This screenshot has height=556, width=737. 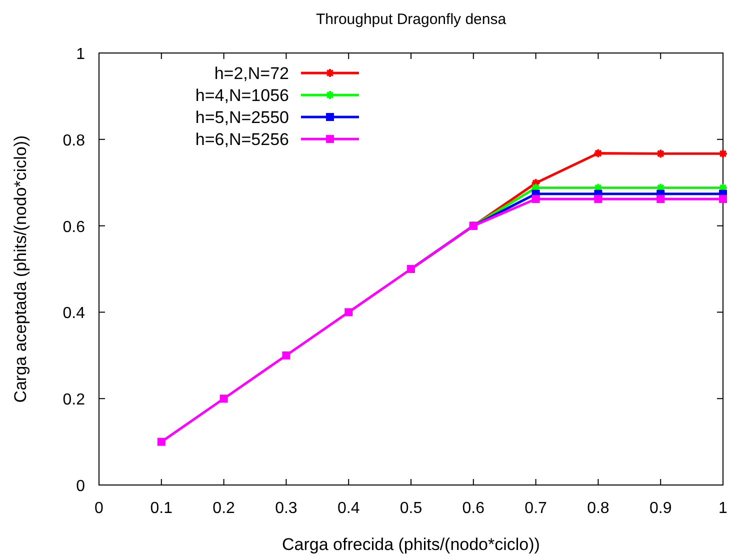 I want to click on y-tick-label: 0.8, so click(x=74, y=141).